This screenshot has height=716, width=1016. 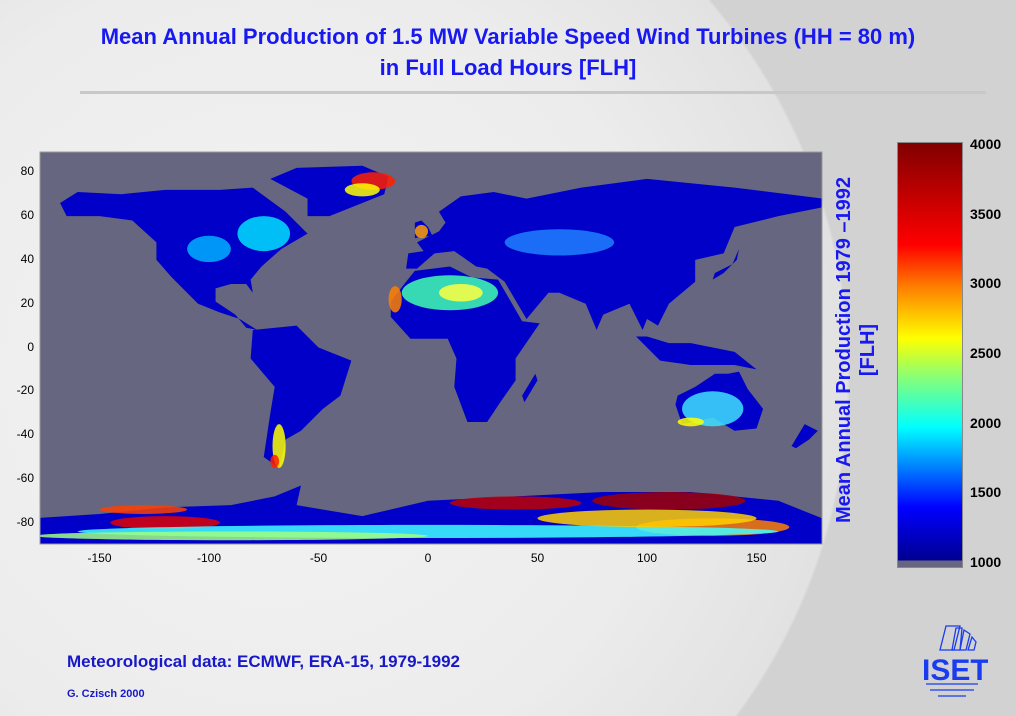 I want to click on y-tick-label: 80, so click(x=27, y=171).